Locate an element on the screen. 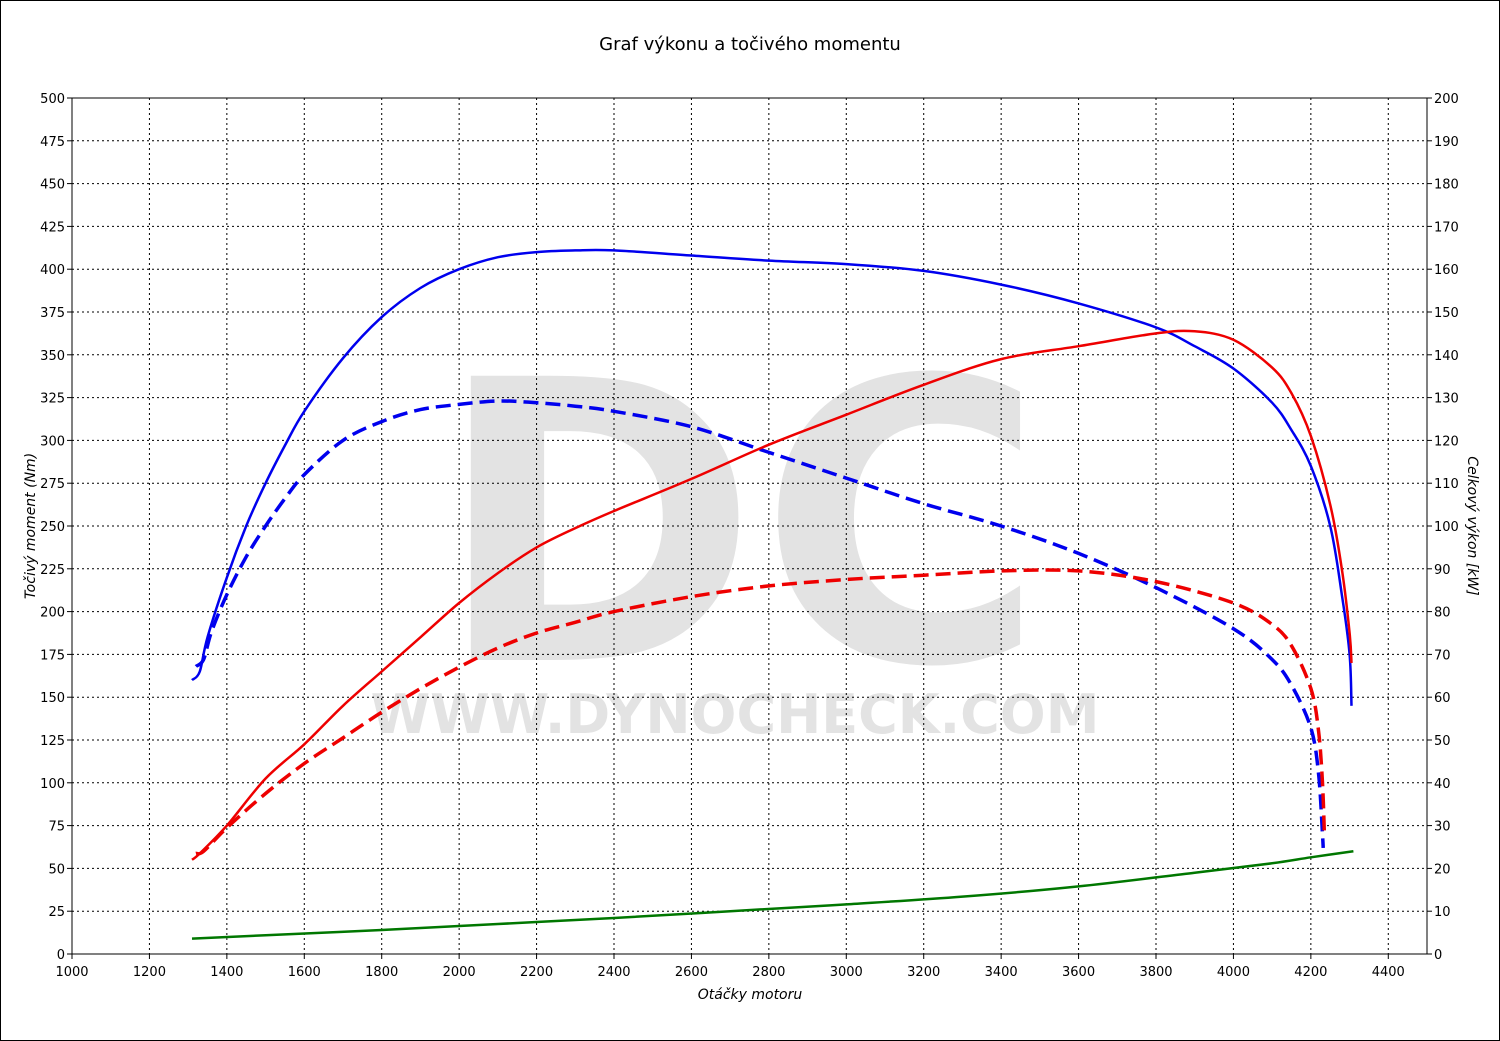 The height and width of the screenshot is (1041, 1500). y-right-tick-label: 70 is located at coordinates (1442, 655).